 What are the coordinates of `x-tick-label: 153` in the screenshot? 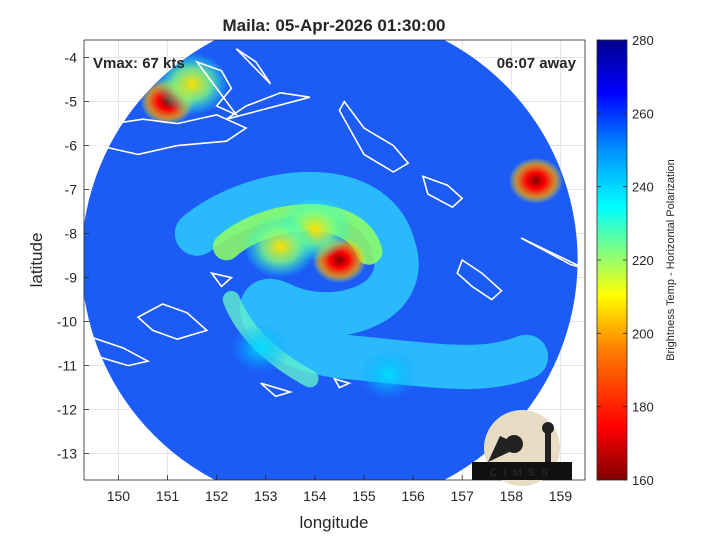 It's located at (266, 496).